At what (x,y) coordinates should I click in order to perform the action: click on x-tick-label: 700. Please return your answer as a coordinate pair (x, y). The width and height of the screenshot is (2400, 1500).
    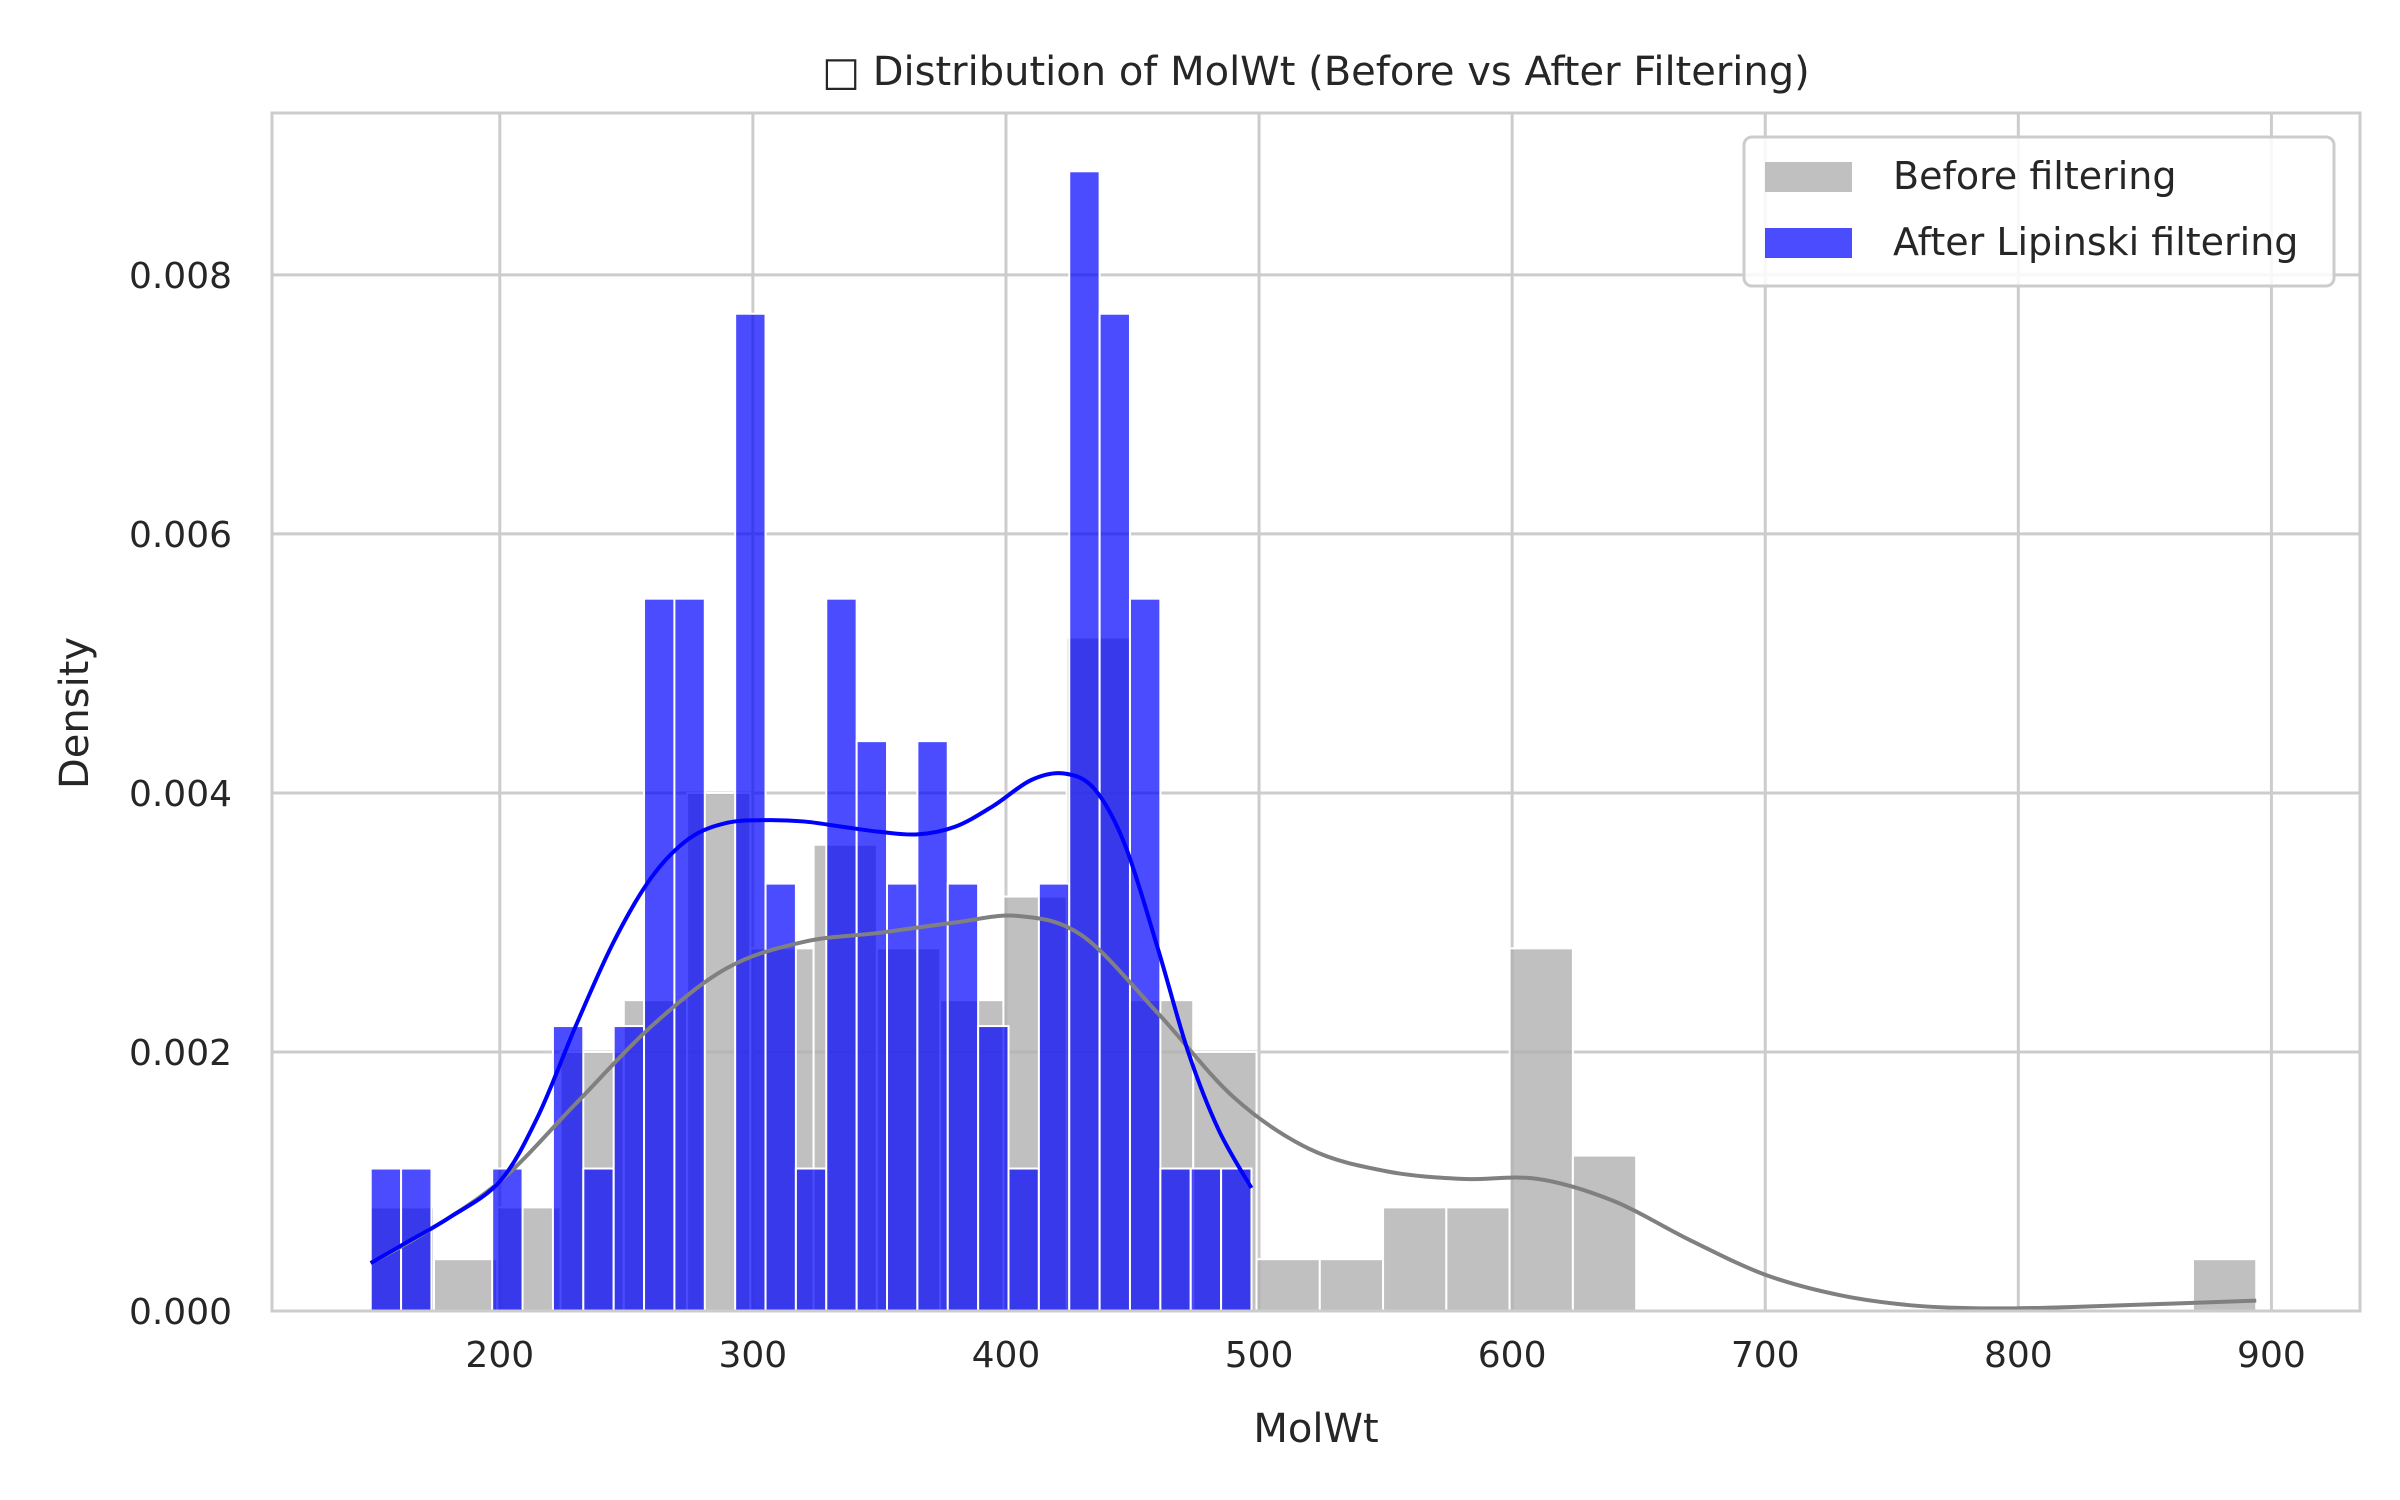
    Looking at the image, I should click on (1765, 1355).